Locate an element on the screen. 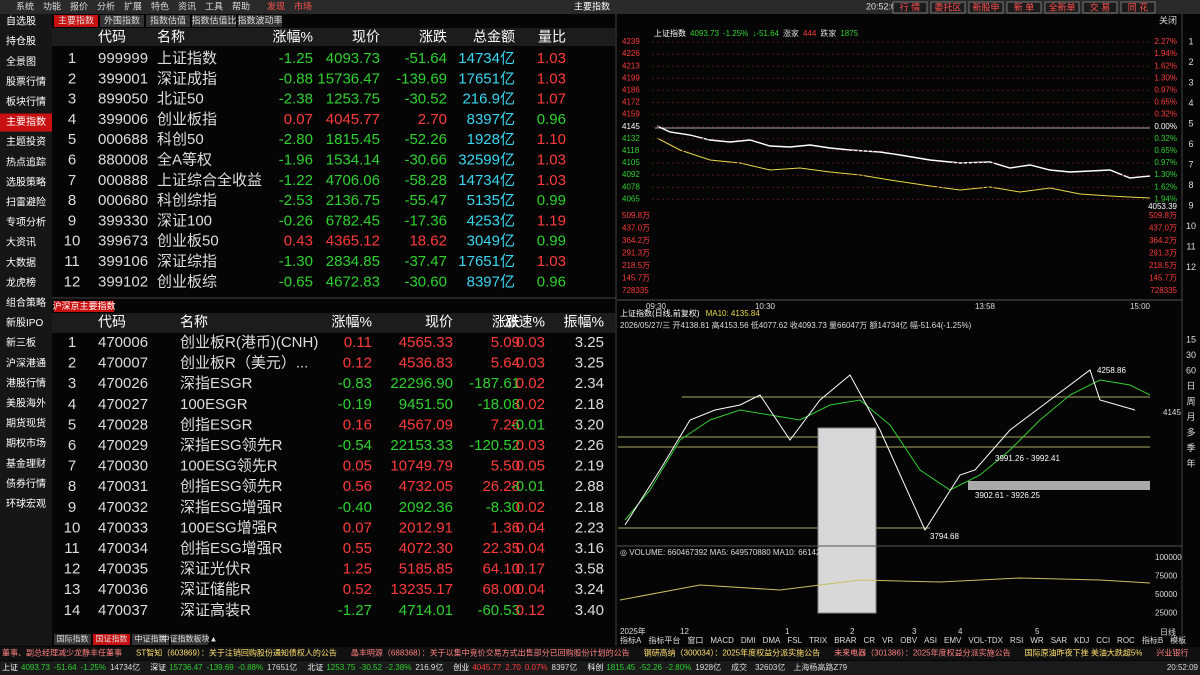  sidebar-item: 热点追踪 is located at coordinates (26, 161).